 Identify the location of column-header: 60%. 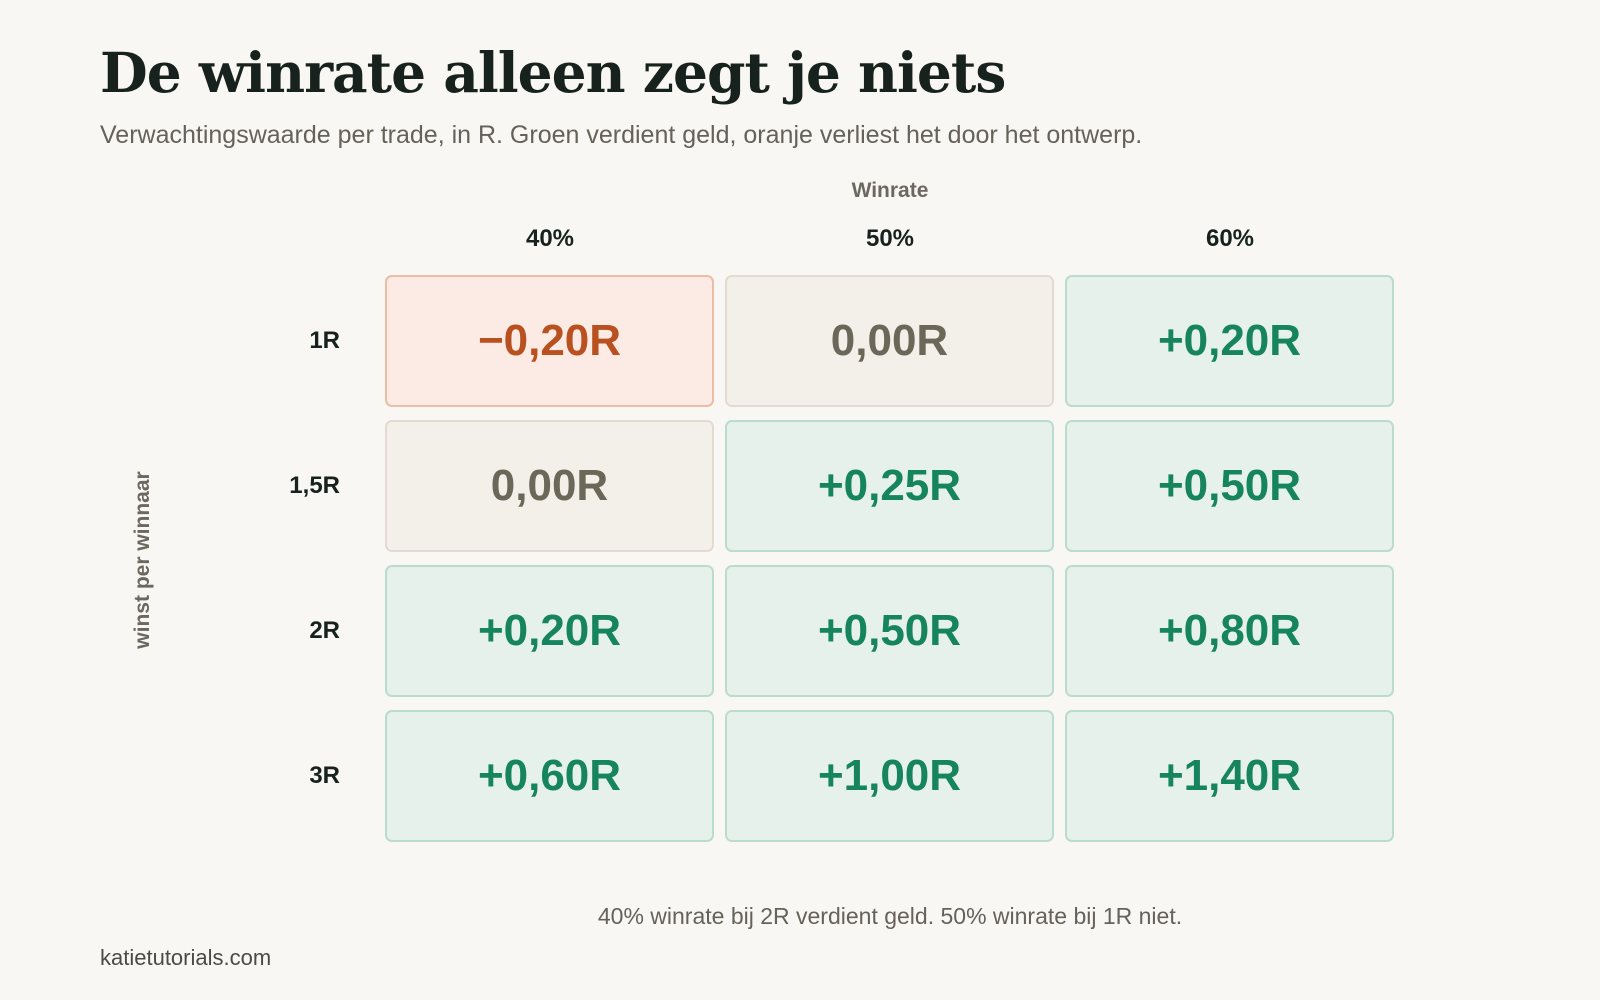
(1230, 238).